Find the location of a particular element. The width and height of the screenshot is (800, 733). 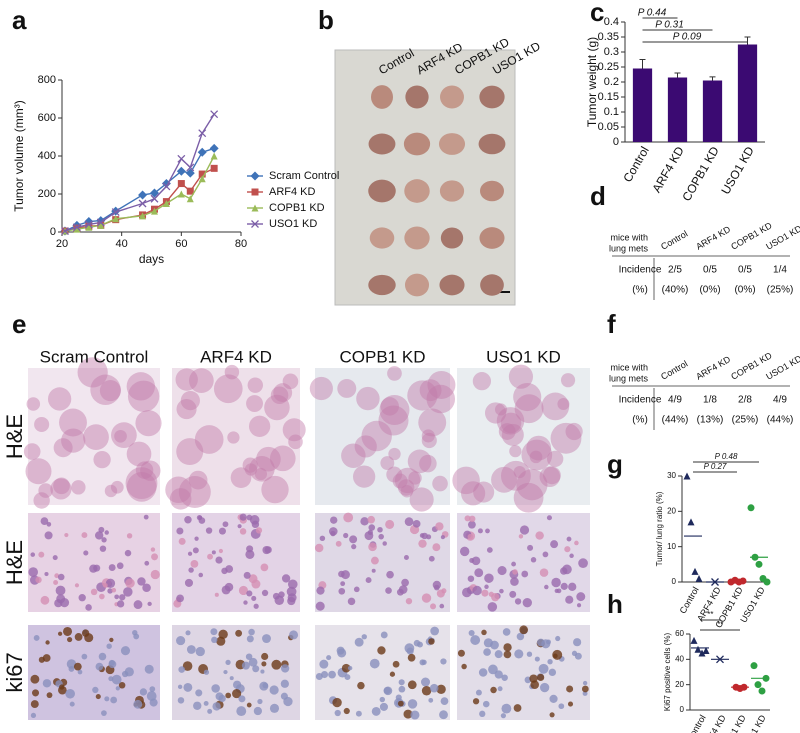

annotation: P 0.44 is located at coordinates (652, 13).